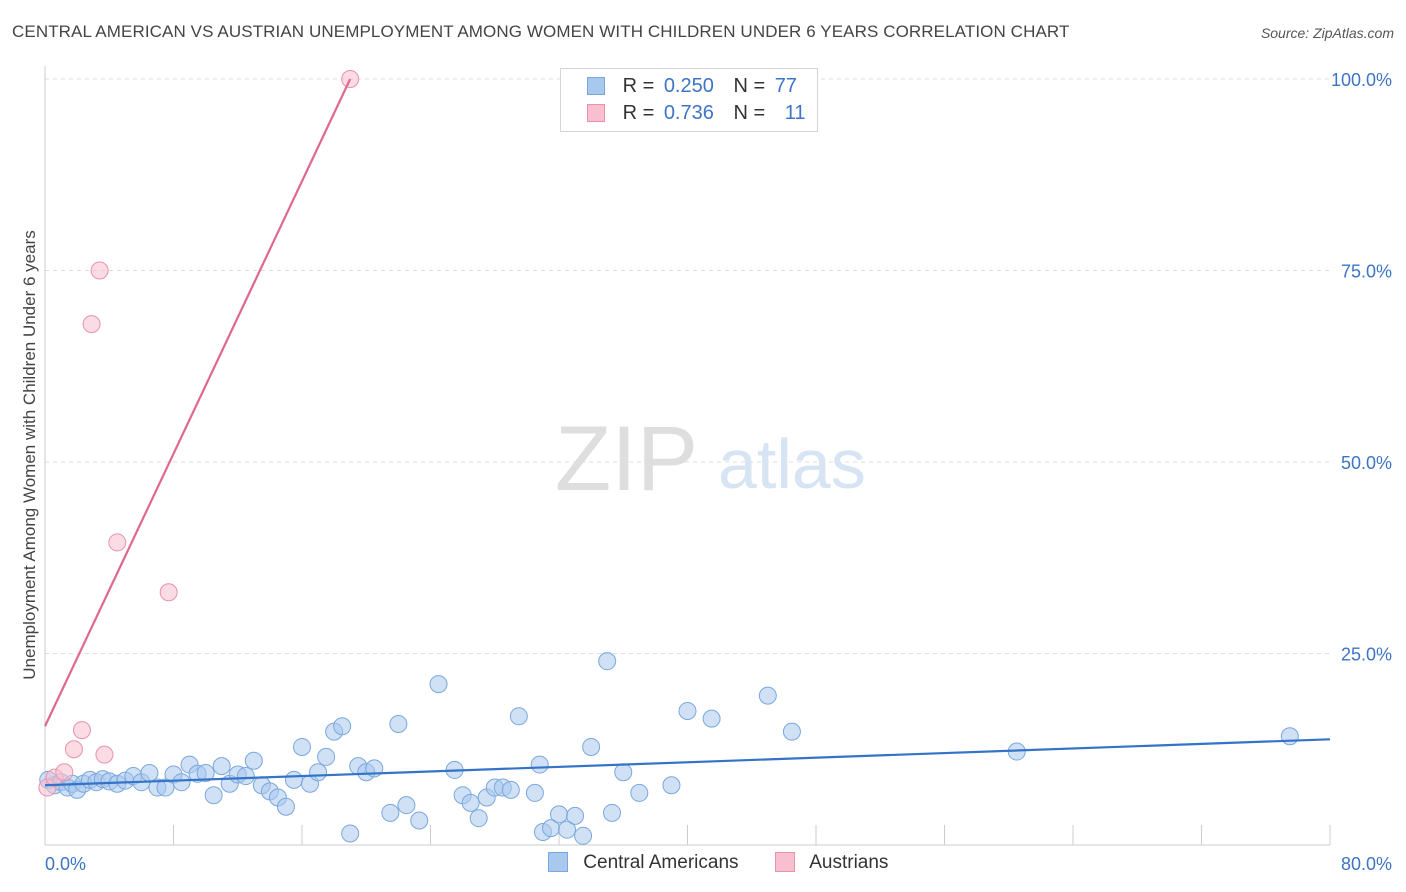  I want to click on watermark-atlas: atlas, so click(792, 464).